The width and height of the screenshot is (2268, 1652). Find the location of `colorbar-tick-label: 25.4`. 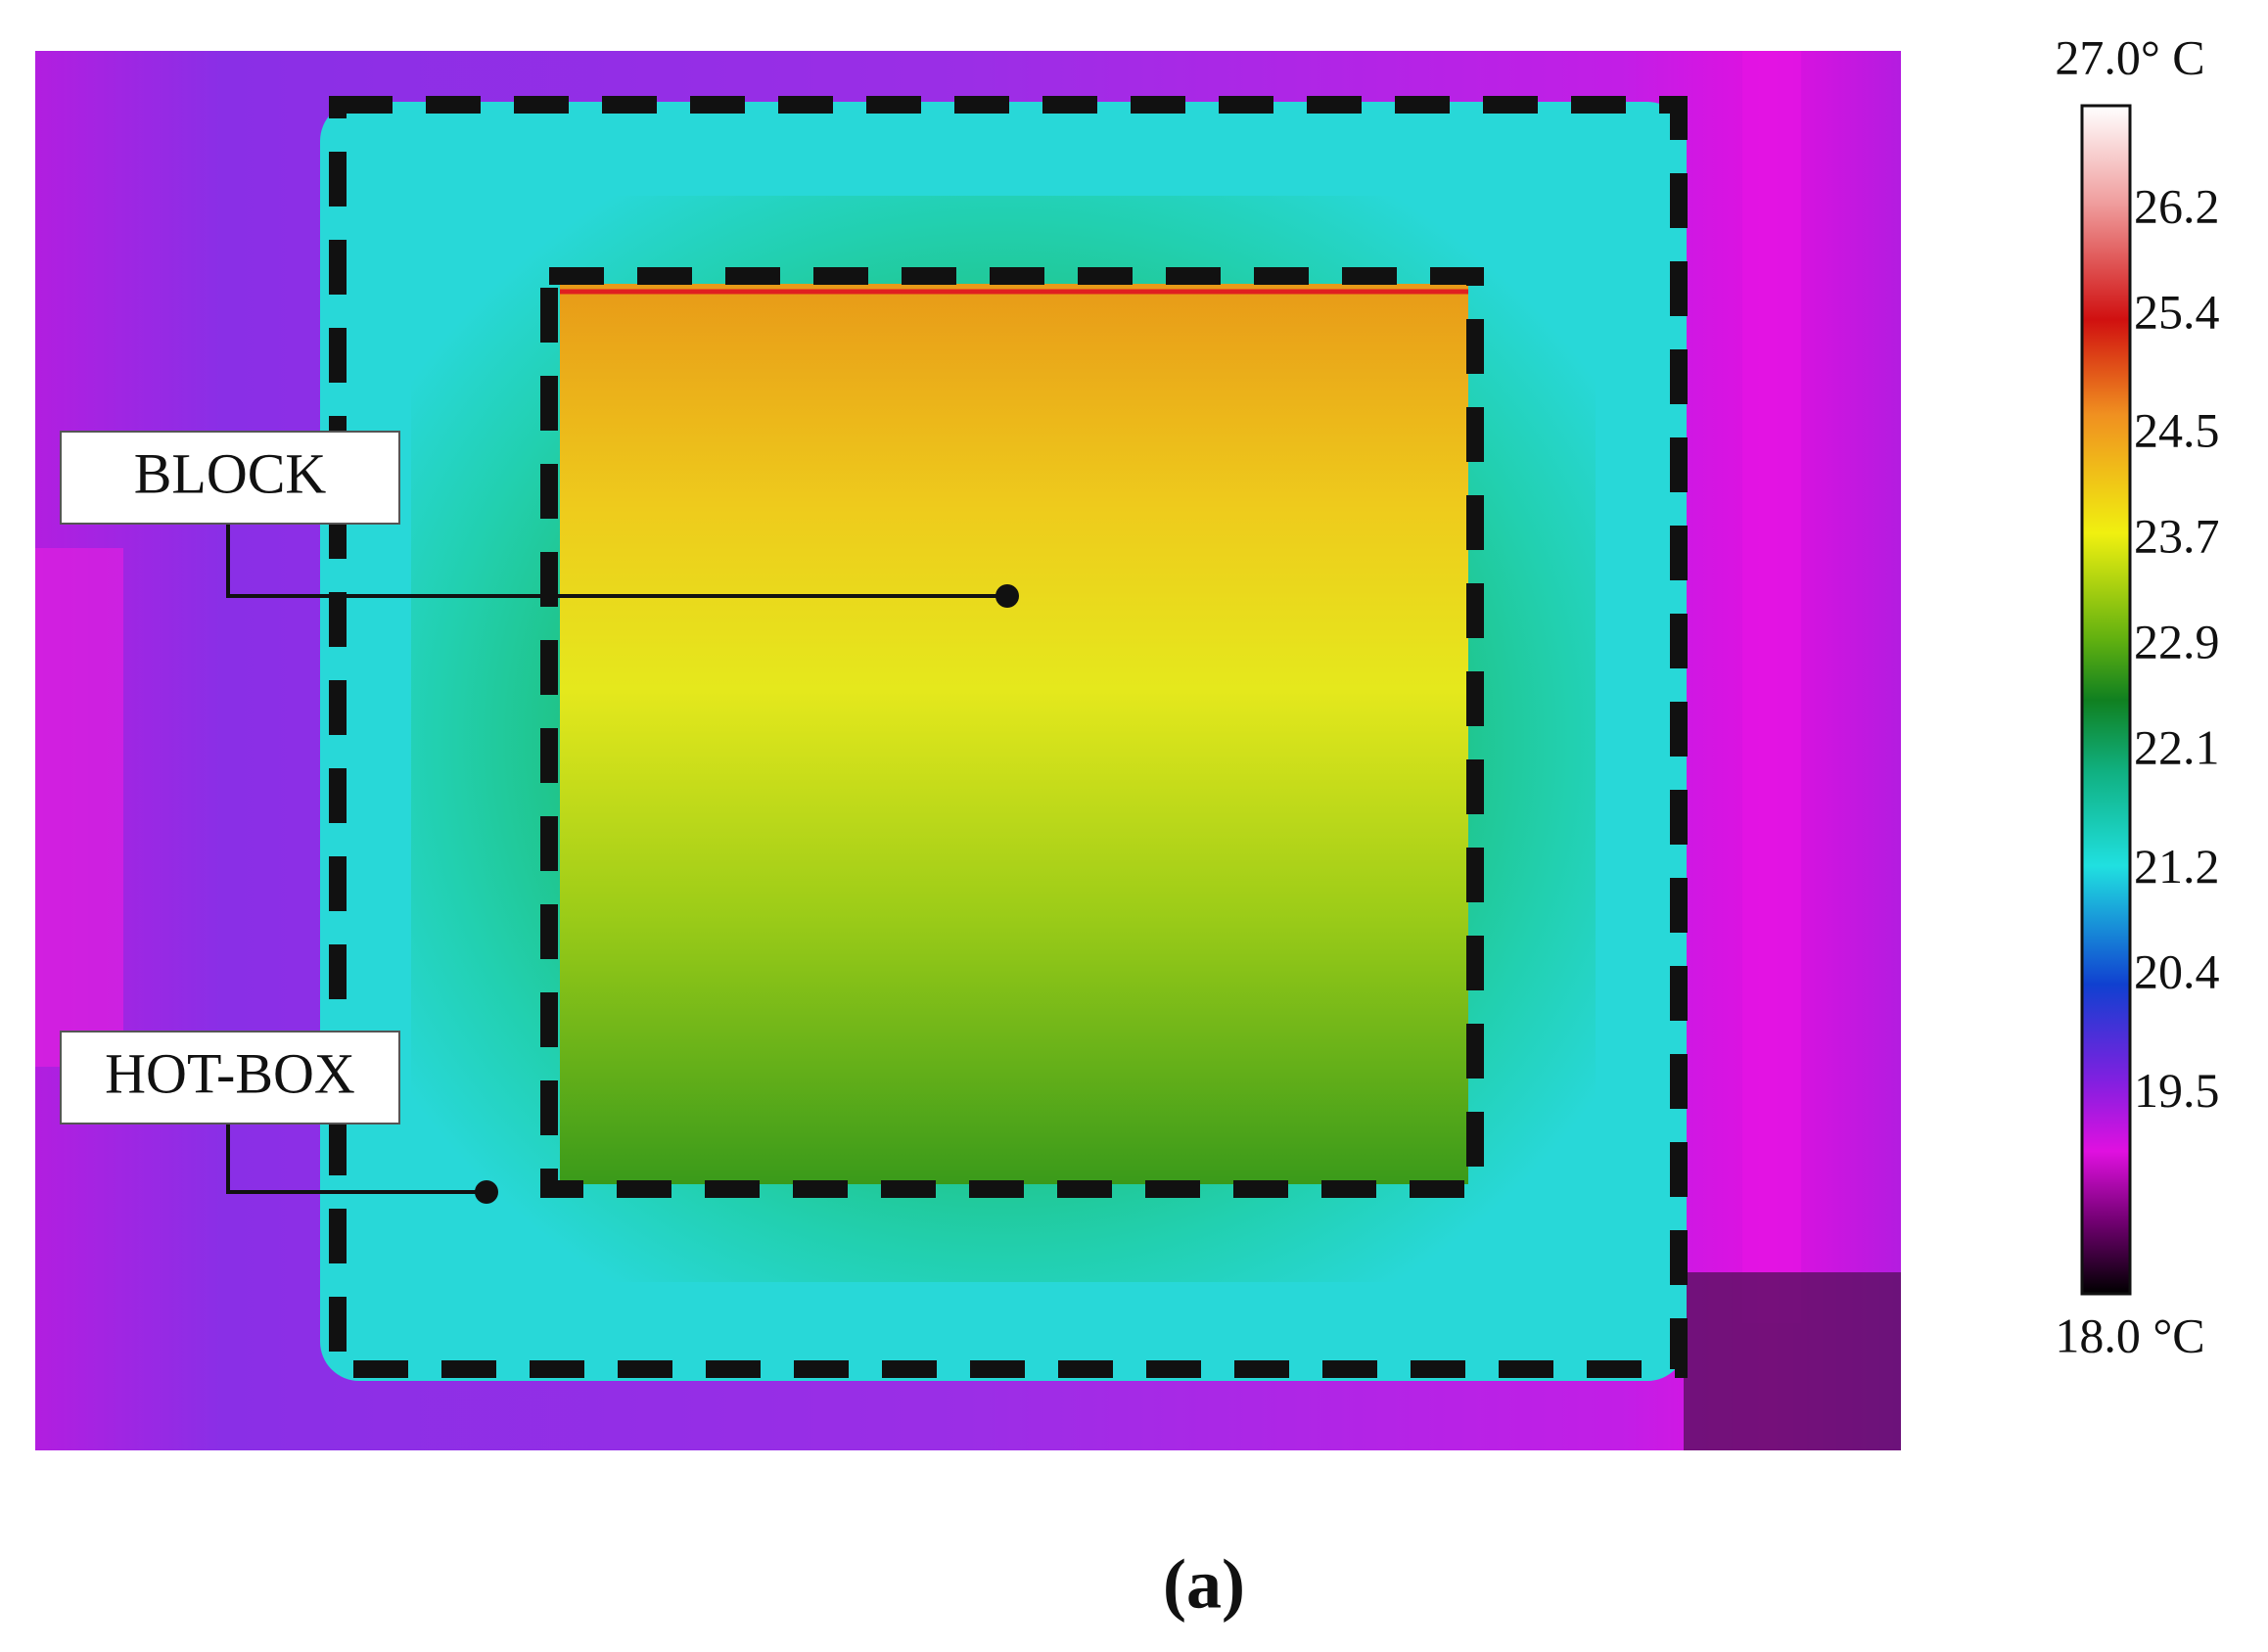

colorbar-tick-label: 25.4 is located at coordinates (2177, 311).